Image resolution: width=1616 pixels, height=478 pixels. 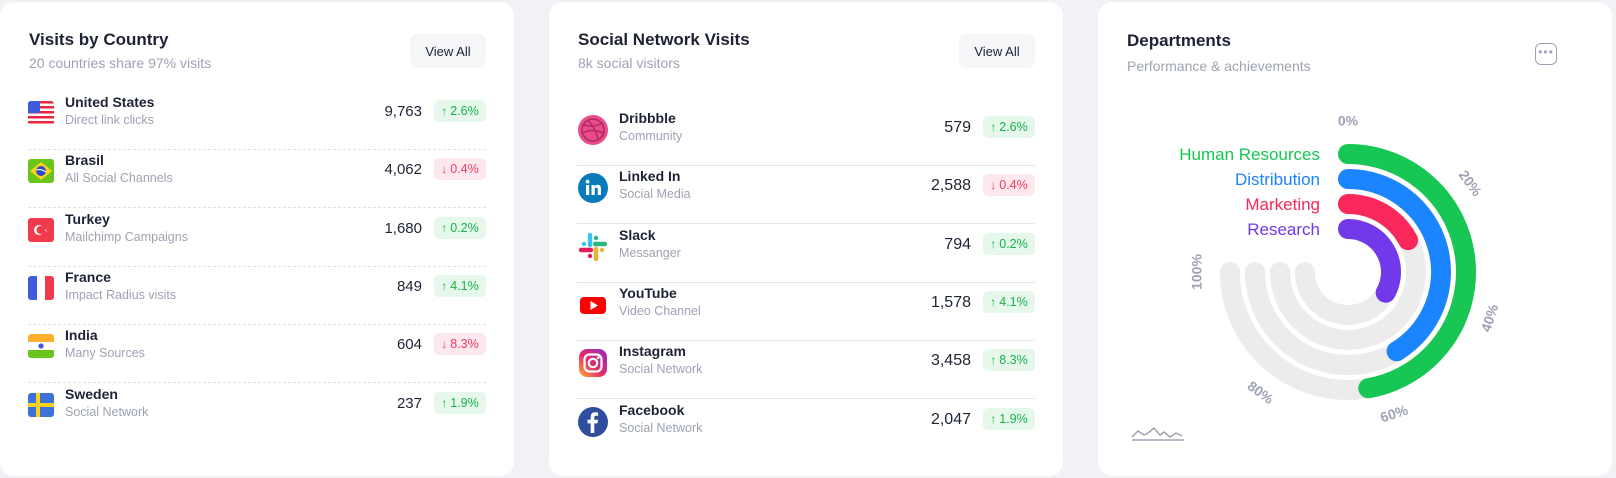 What do you see at coordinates (1219, 66) in the screenshot?
I see `card-subtitle: Performance & achievements` at bounding box center [1219, 66].